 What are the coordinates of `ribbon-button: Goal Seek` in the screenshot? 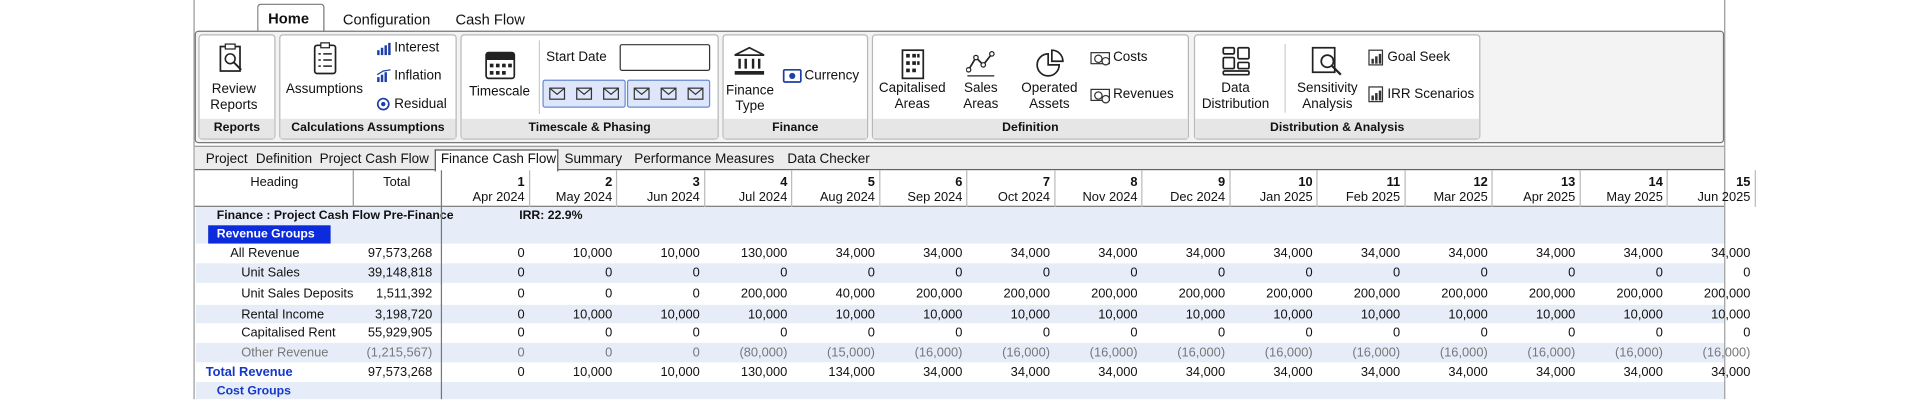 It's located at (1419, 57).